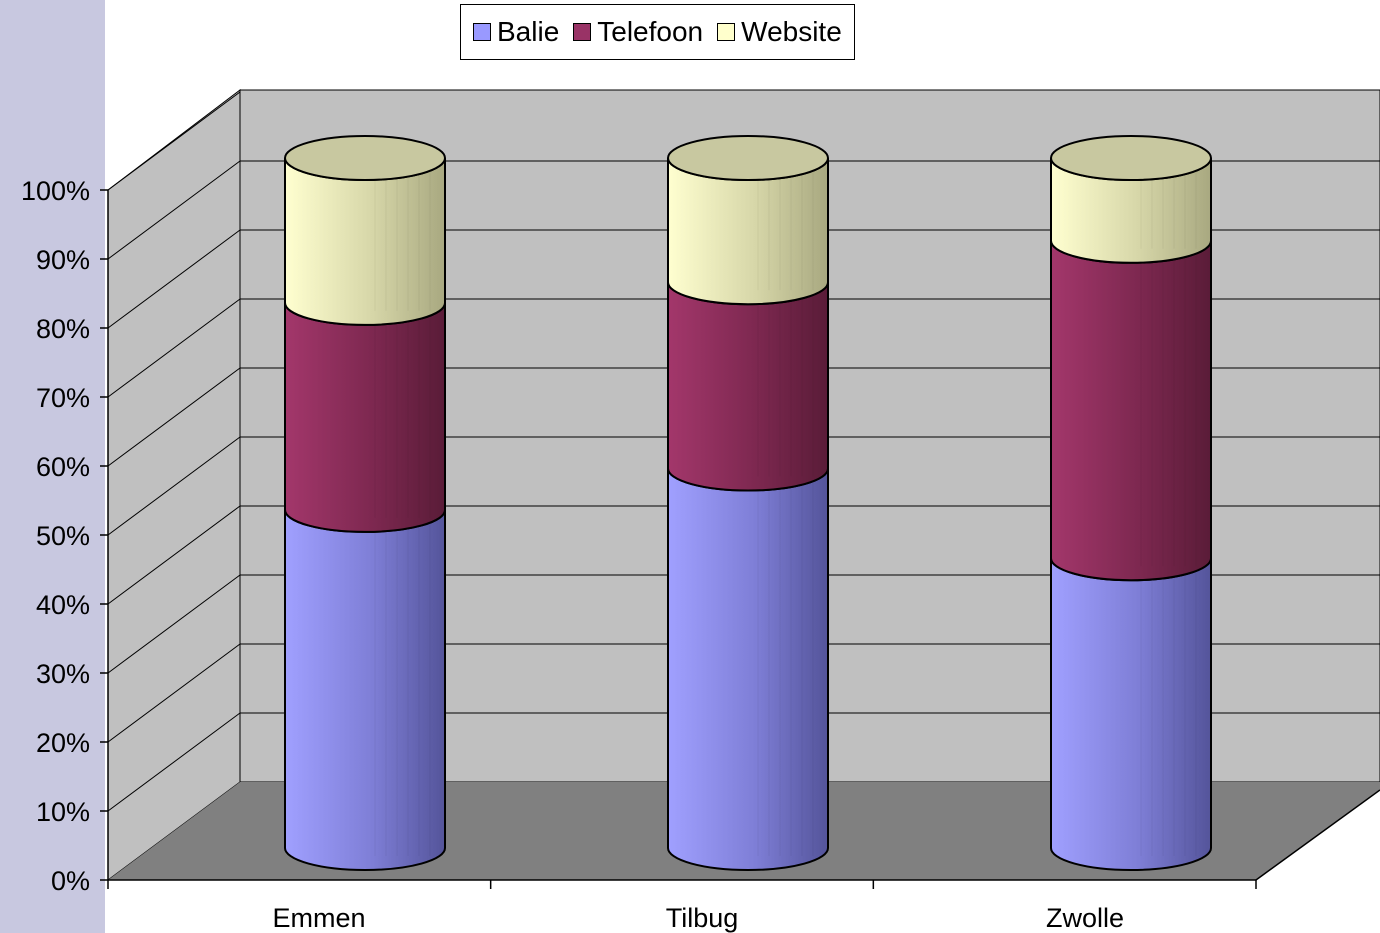 Image resolution: width=1380 pixels, height=933 pixels. Describe the element at coordinates (63, 329) in the screenshot. I see `y-tick-label: 80%` at that location.